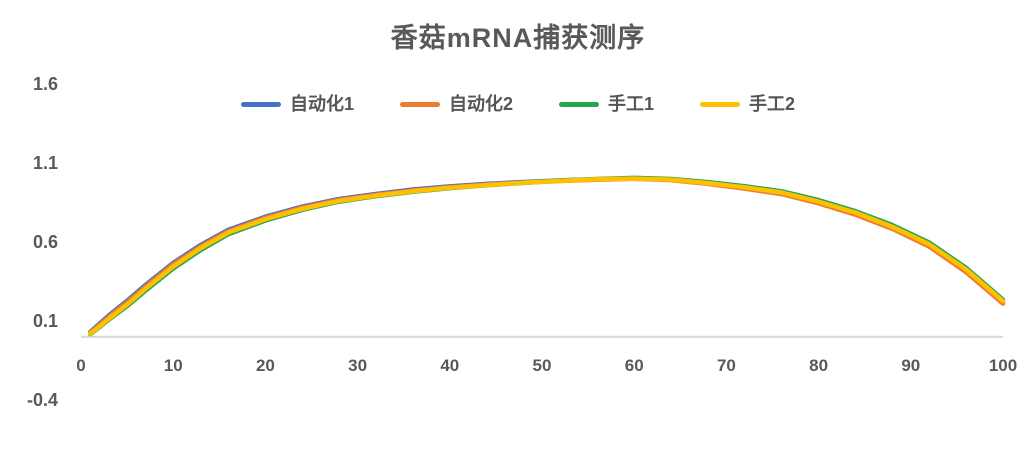 The image size is (1036, 461). What do you see at coordinates (321, 104) in the screenshot?
I see `legend-label: 自动化1` at bounding box center [321, 104].